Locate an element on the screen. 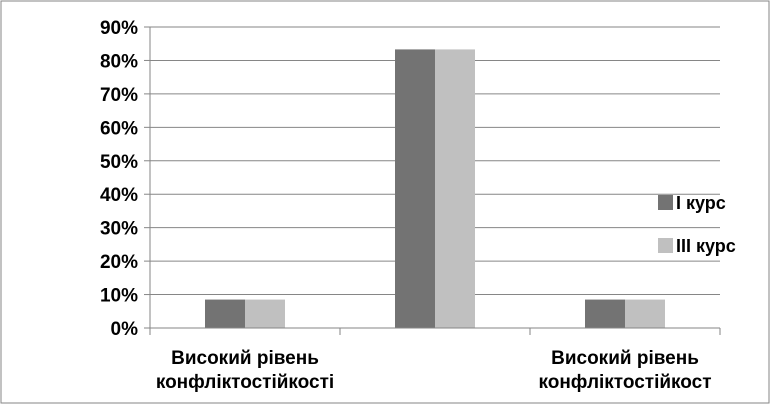  y-tick-label: 60% is located at coordinates (119, 128).